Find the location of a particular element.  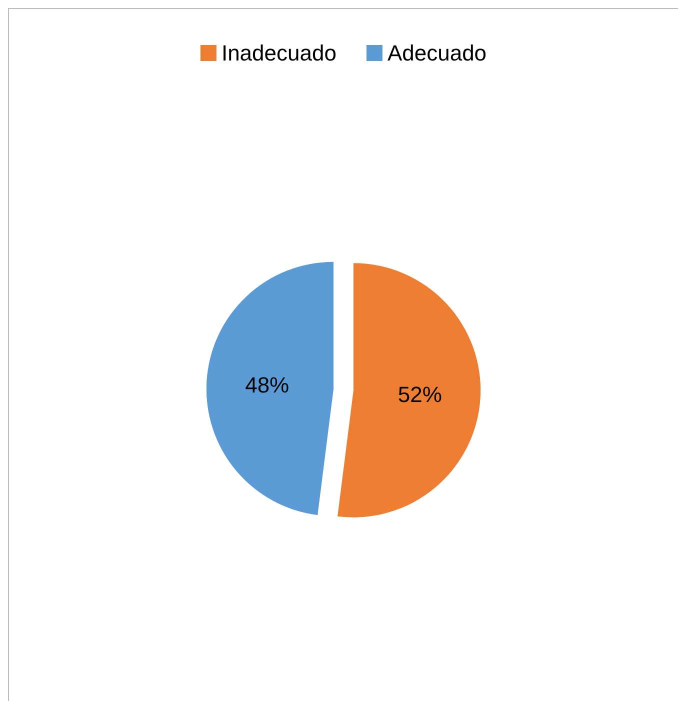

data-label: 48% is located at coordinates (267, 385).